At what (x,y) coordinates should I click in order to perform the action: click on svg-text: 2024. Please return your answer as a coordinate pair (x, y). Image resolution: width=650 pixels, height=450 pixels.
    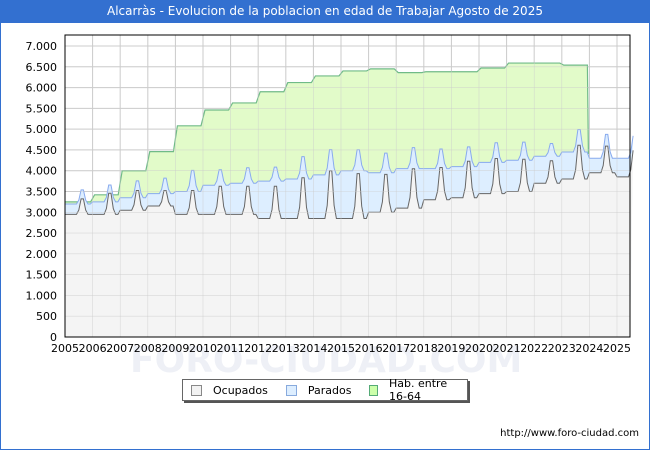
    Looking at the image, I should click on (589, 348).